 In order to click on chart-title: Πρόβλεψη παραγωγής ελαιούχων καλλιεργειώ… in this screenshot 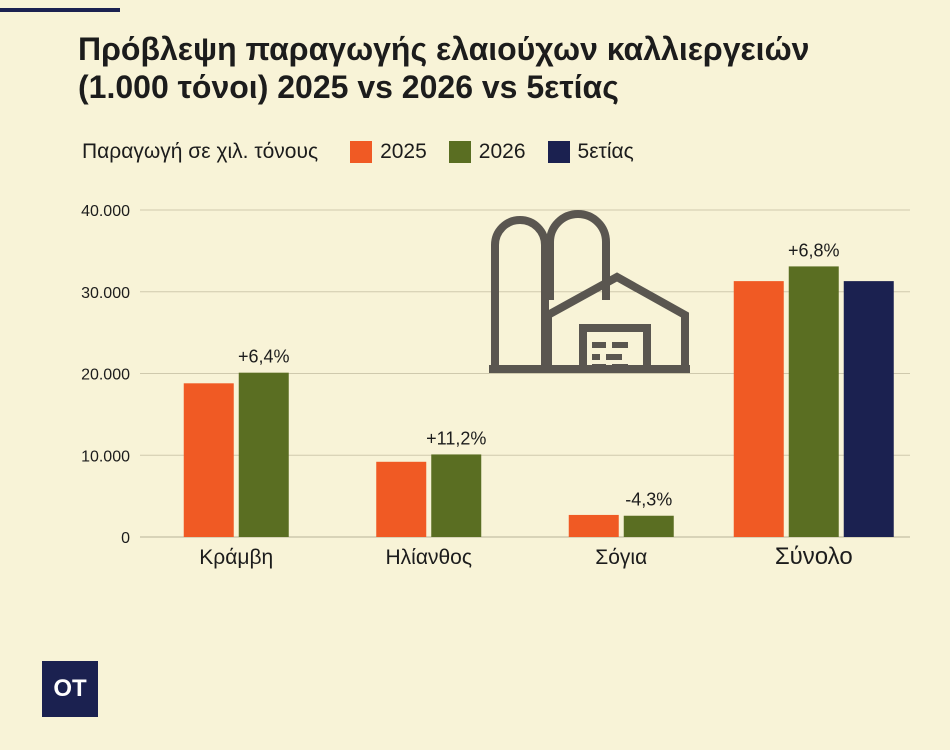, I will do `click(488, 68)`.